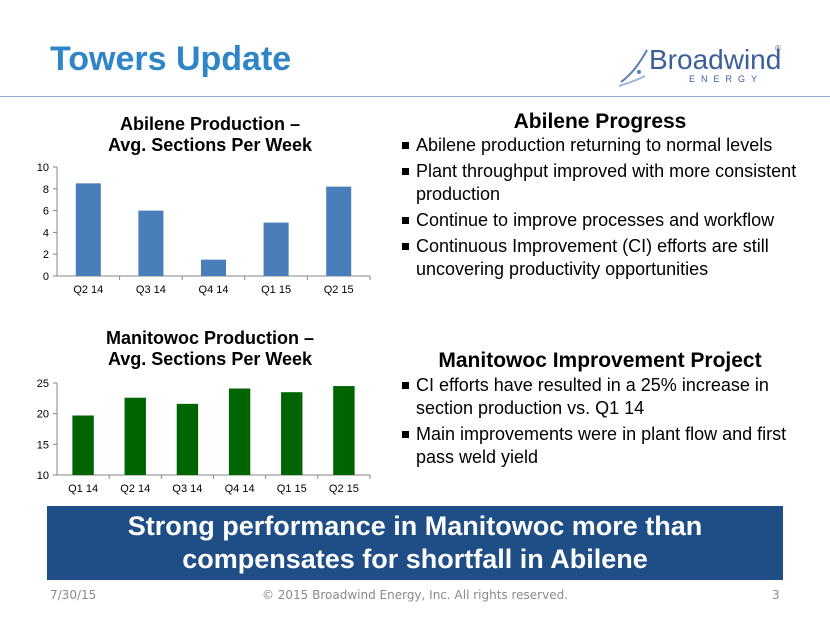  I want to click on abilene-x-tick-label: Q2 14, so click(88, 290).